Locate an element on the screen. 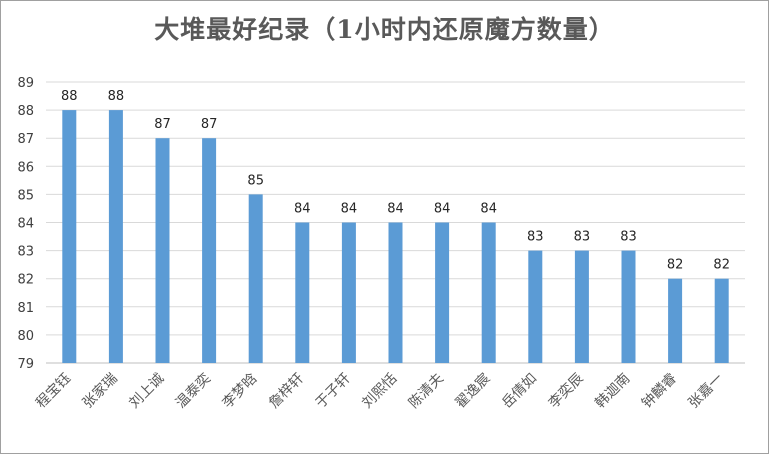 The image size is (769, 454). y-tick-label: 87 is located at coordinates (25, 139).